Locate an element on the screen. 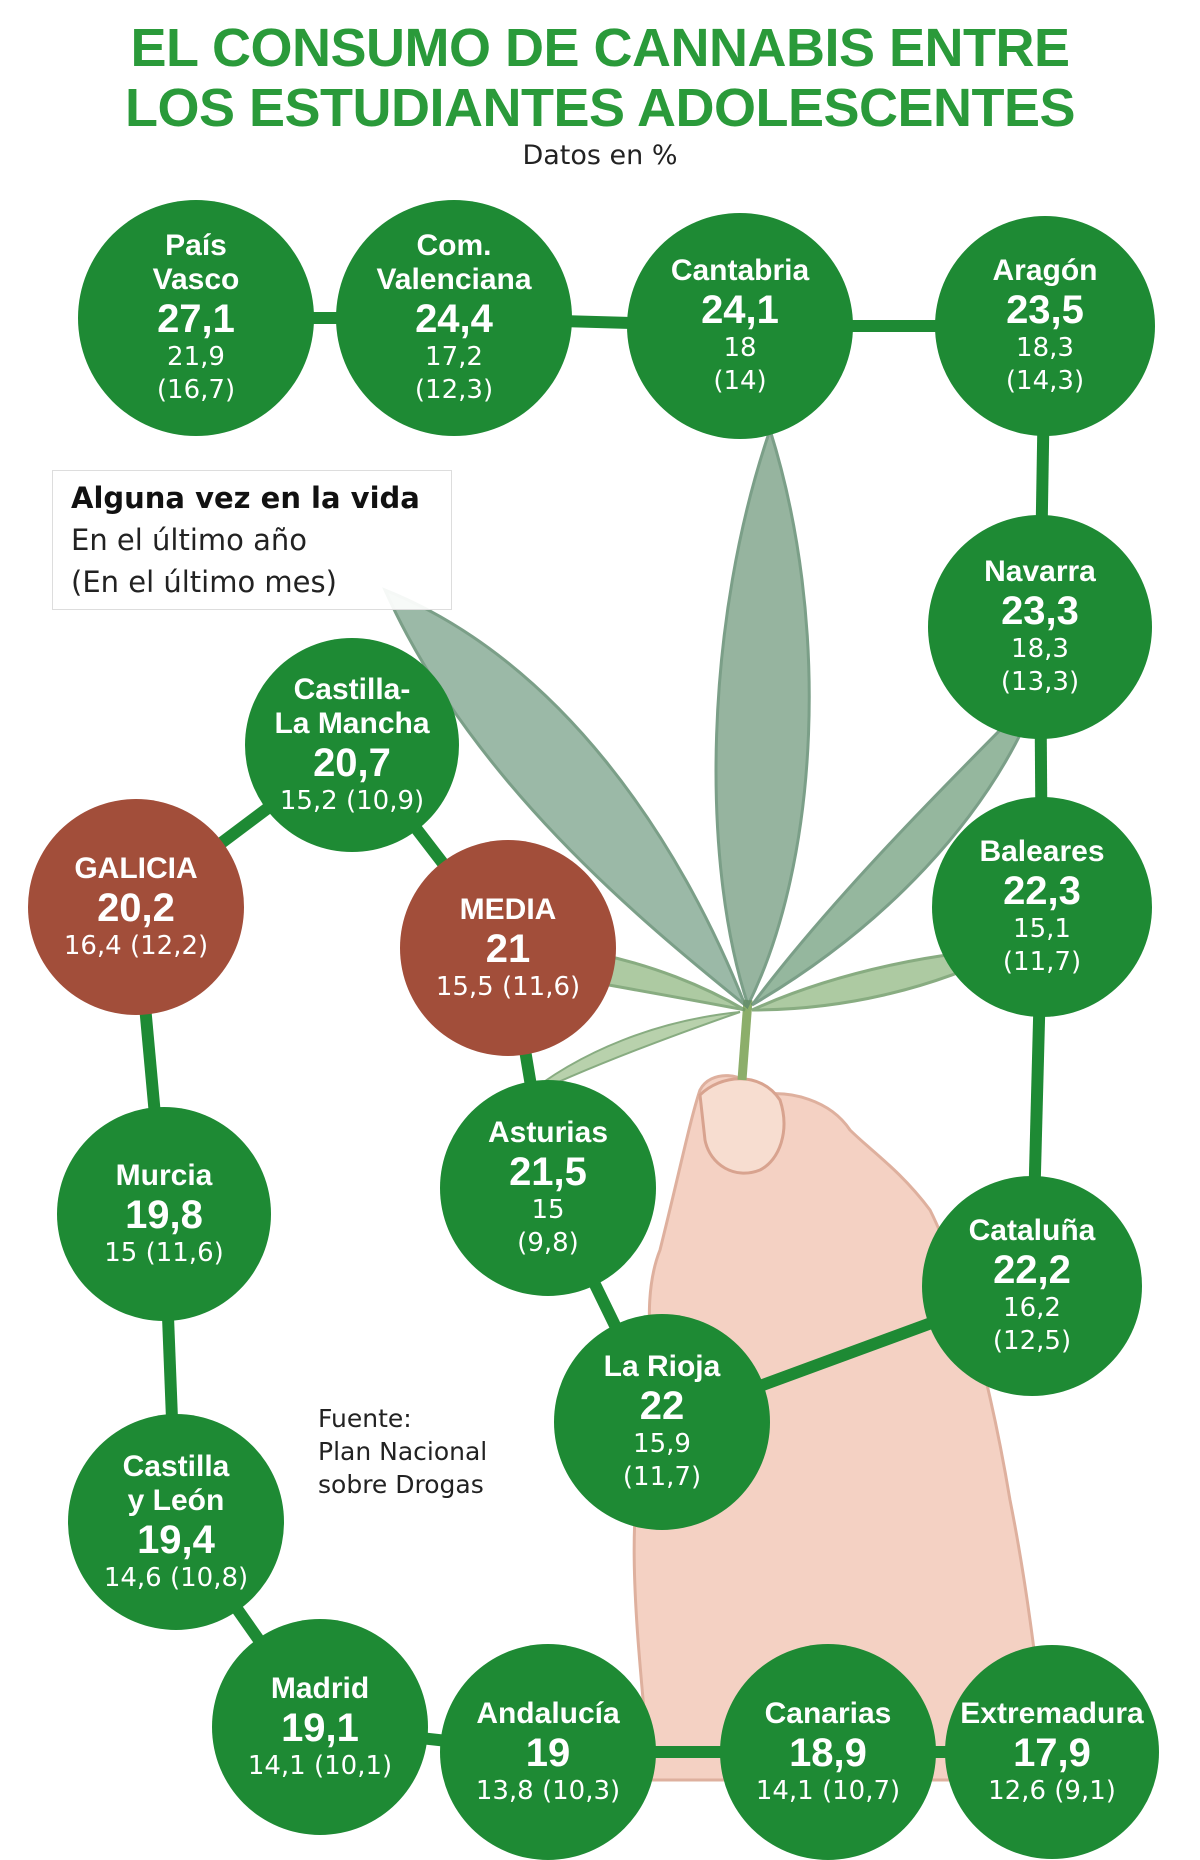 The width and height of the screenshot is (1200, 1860). value-last-year: 18 is located at coordinates (740, 348).